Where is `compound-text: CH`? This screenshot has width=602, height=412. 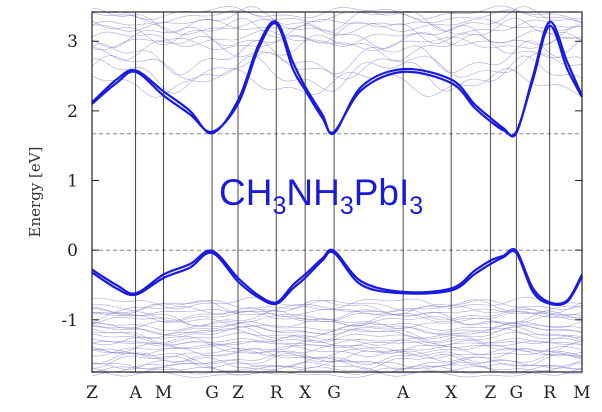 compound-text: CH is located at coordinates (245, 192).